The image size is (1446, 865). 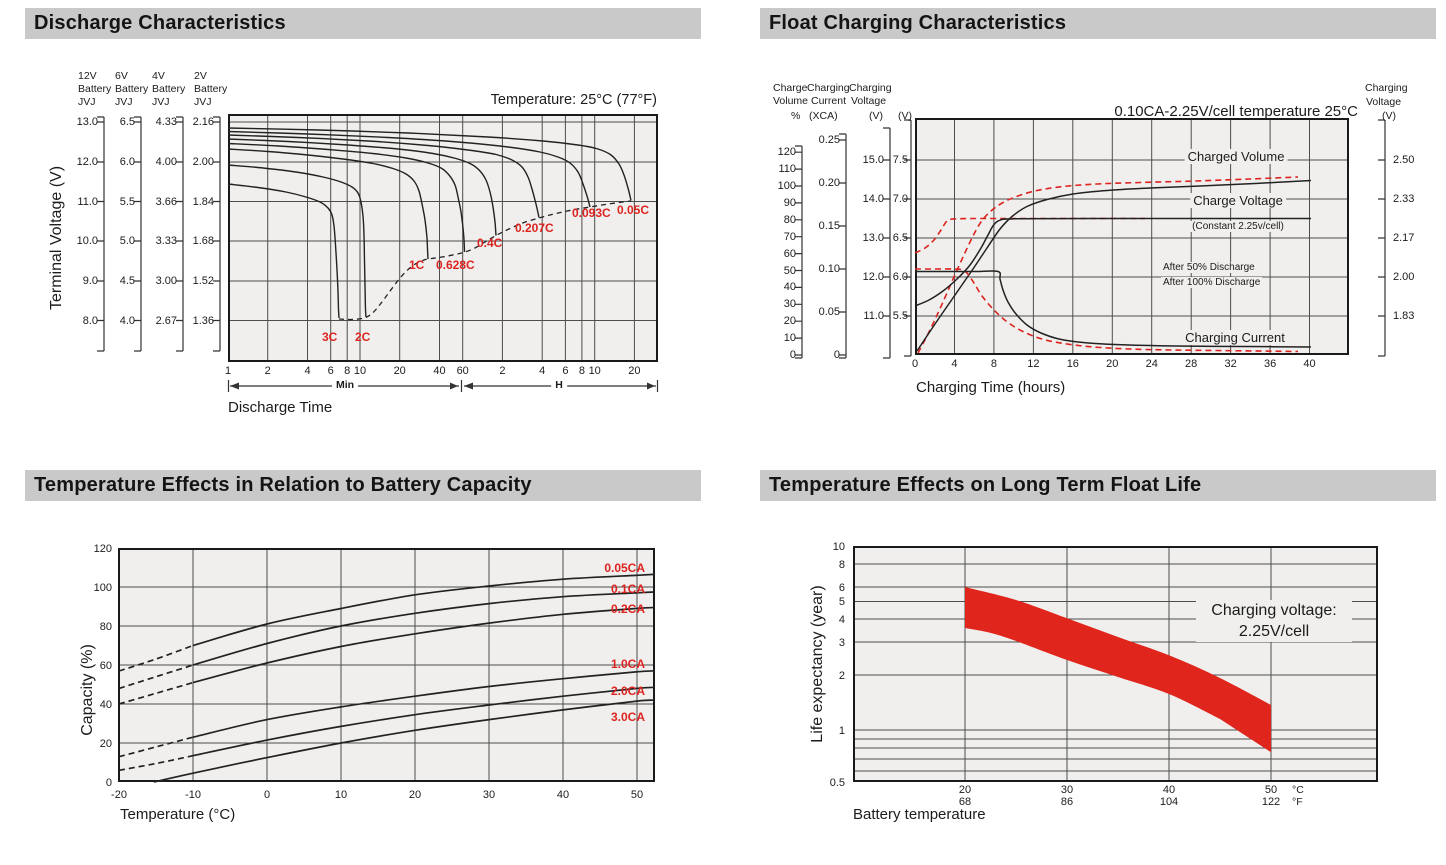 What do you see at coordinates (789, 253) in the screenshot?
I see `volume-tick-label: 60` at bounding box center [789, 253].